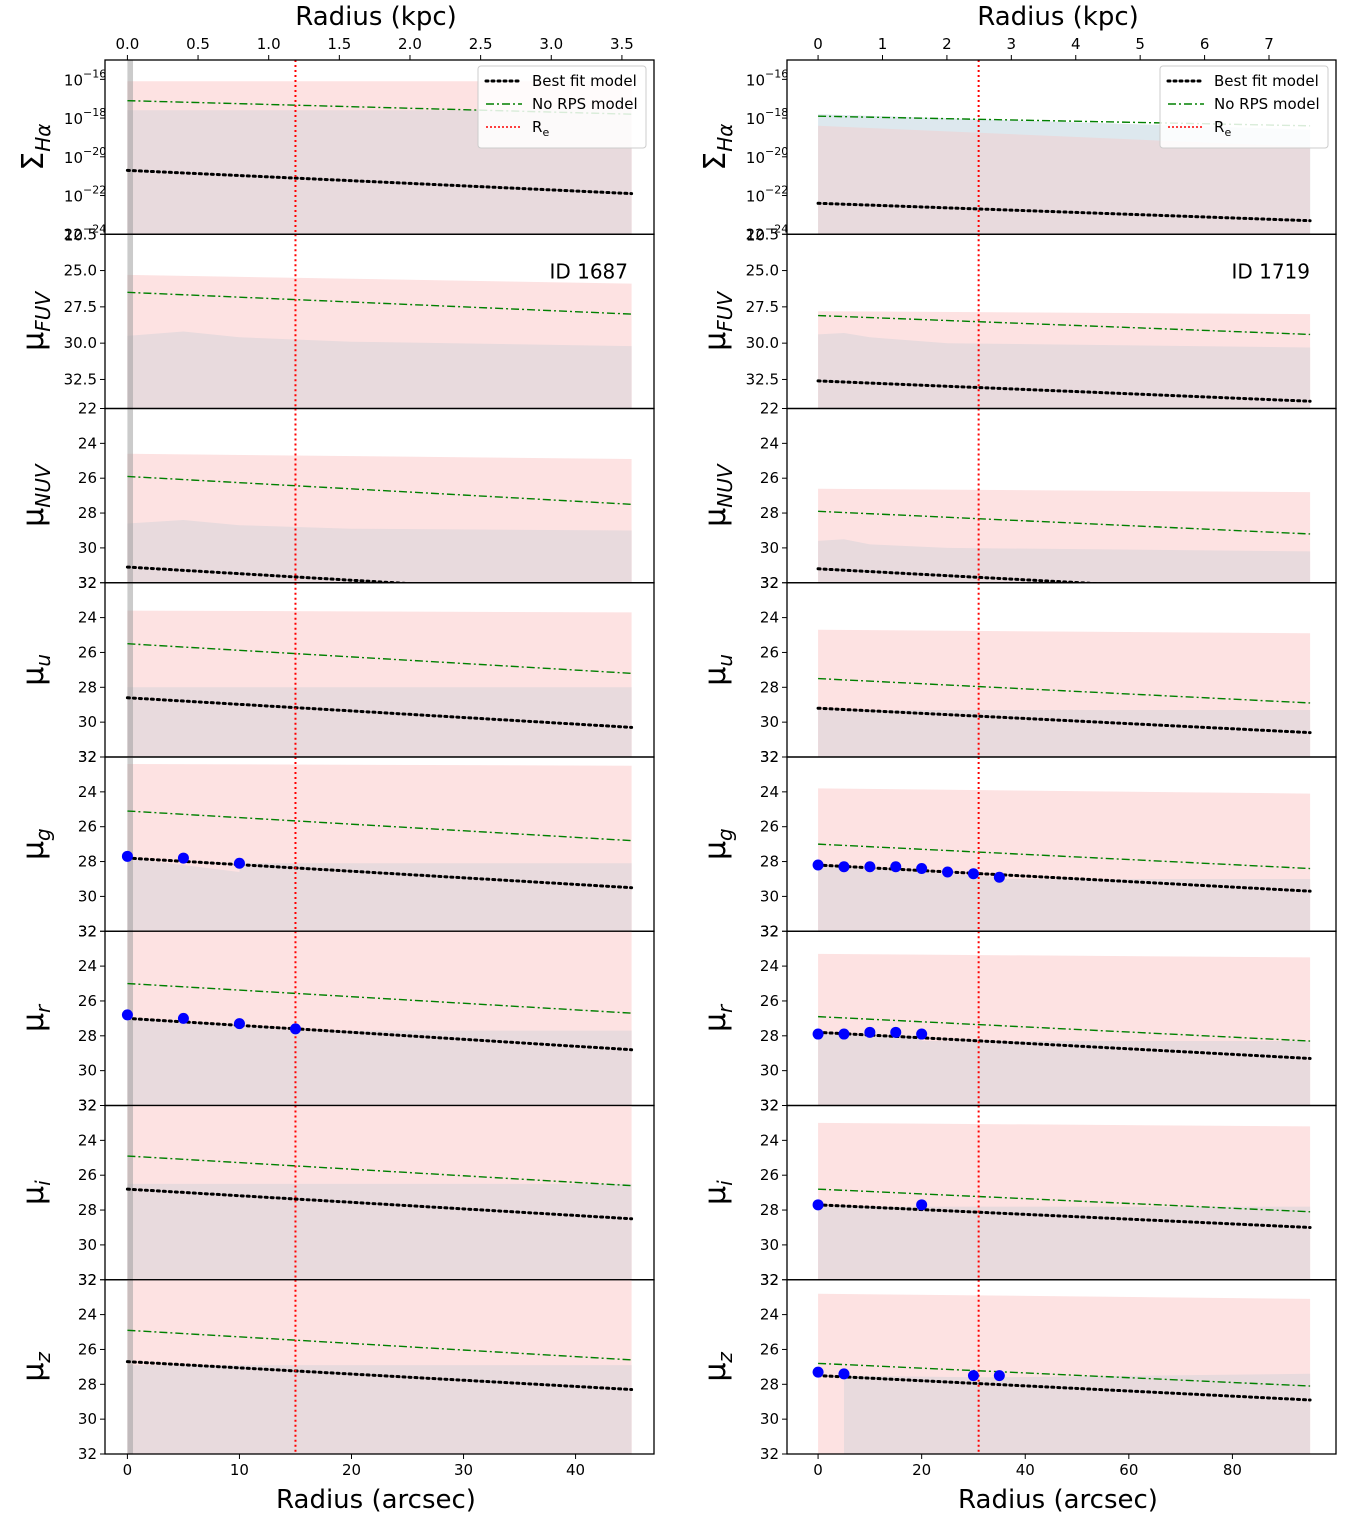  I want to click on top-xtick-label: 3.0, so click(551, 44).